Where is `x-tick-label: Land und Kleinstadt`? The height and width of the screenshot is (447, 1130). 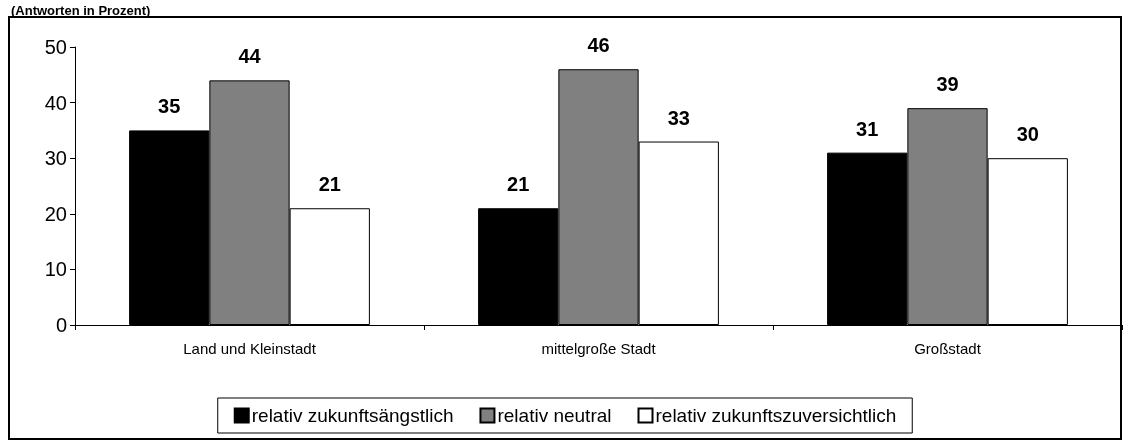 x-tick-label: Land und Kleinstadt is located at coordinates (250, 348).